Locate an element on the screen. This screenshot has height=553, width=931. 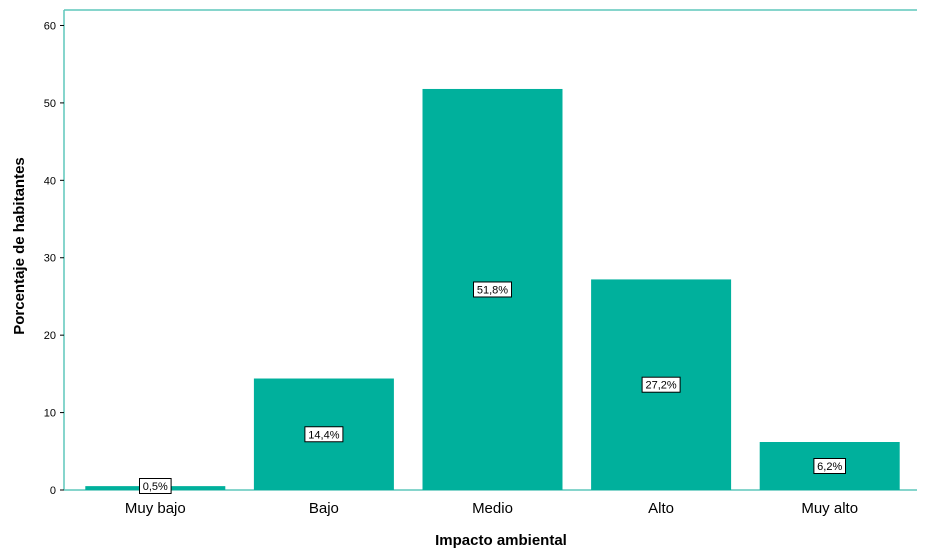
data-label: 14,4% is located at coordinates (324, 434).